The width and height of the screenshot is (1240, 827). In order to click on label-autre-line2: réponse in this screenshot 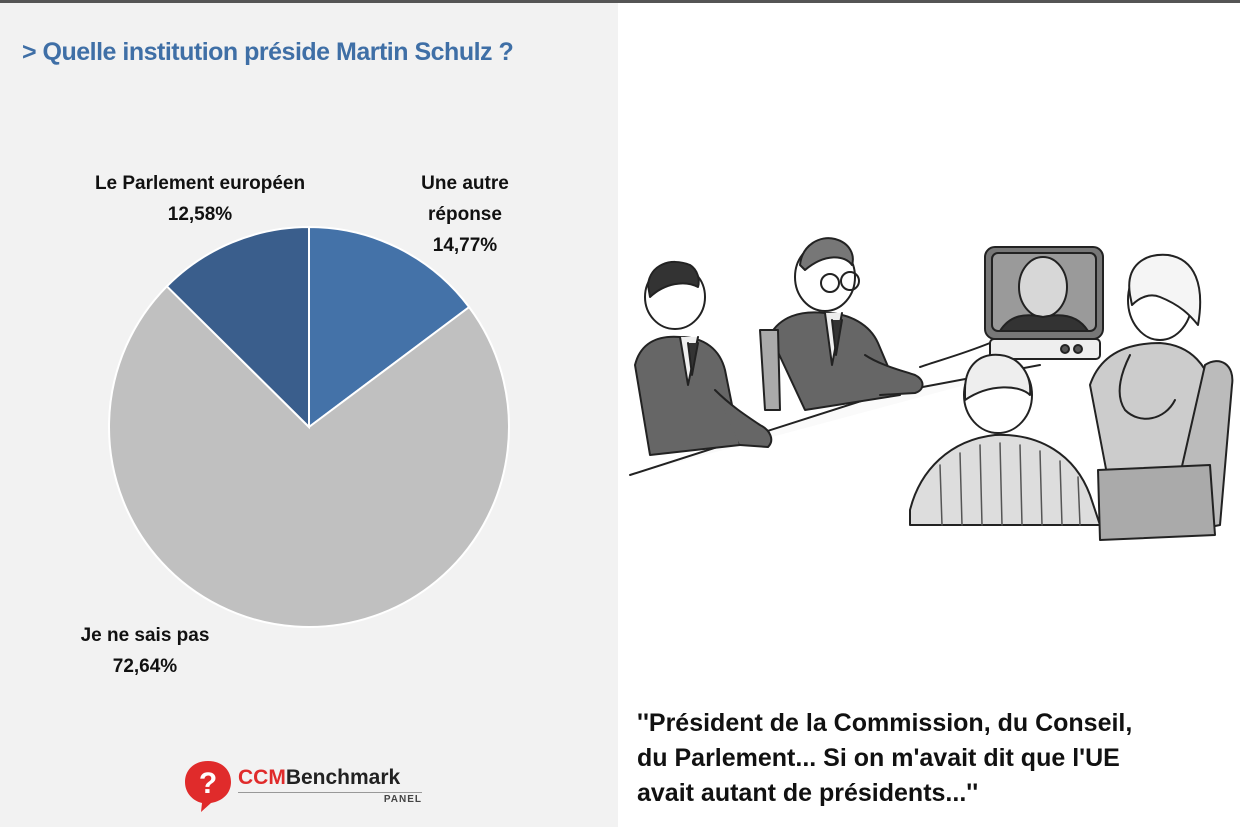, I will do `click(465, 214)`.